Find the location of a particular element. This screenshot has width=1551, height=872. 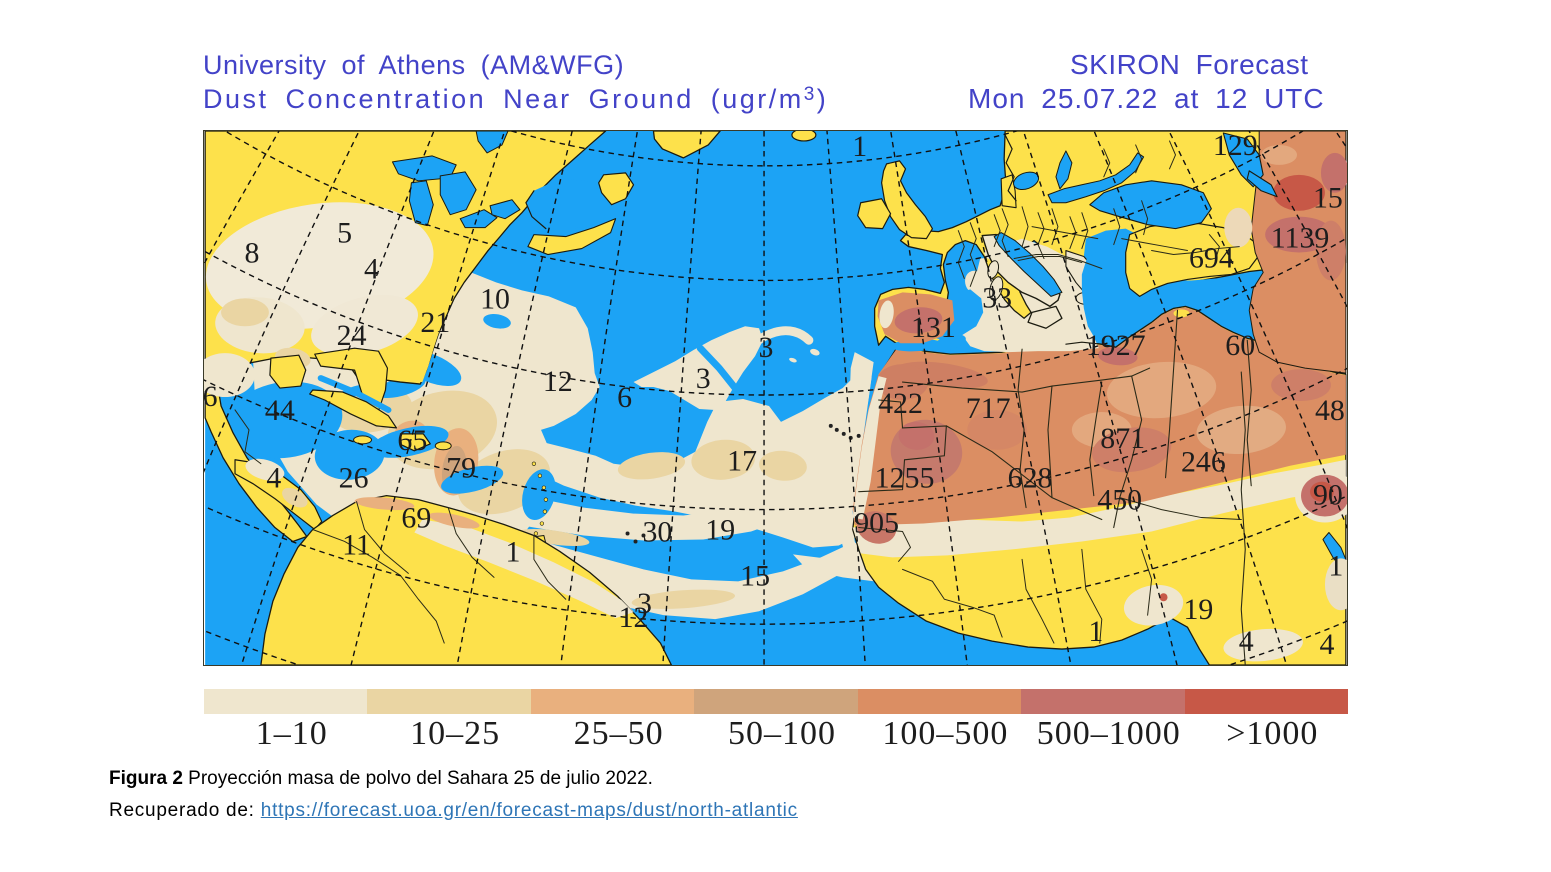

svg-text: 21 is located at coordinates (435, 322).